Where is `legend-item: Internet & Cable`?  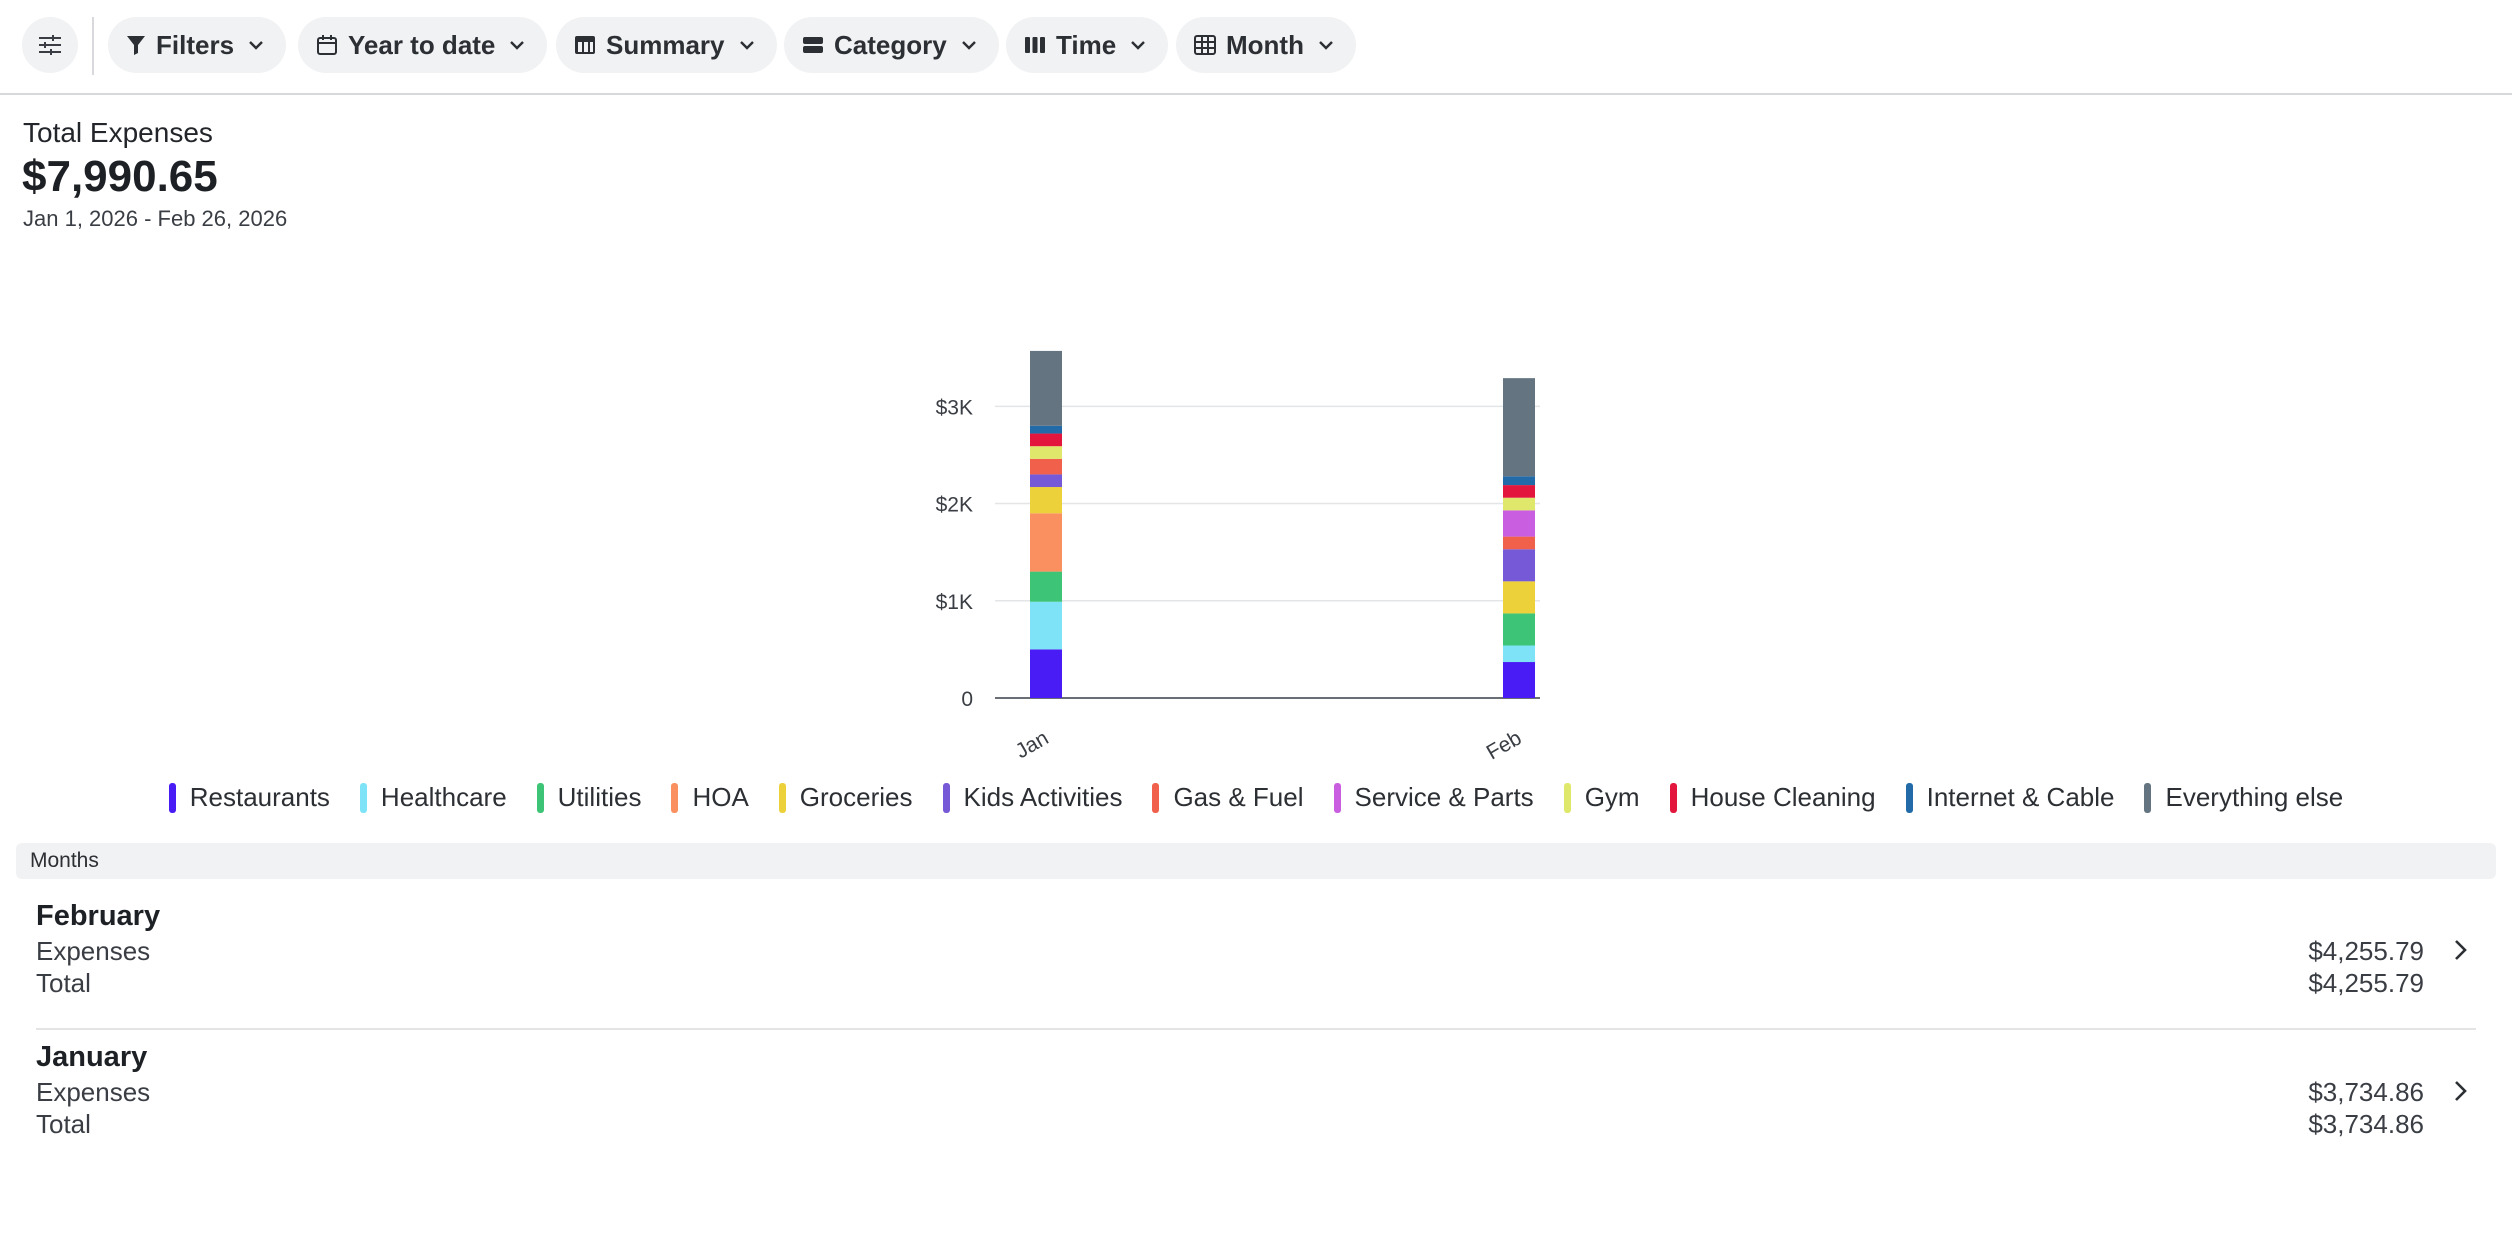 legend-item: Internet & Cable is located at coordinates (2010, 797).